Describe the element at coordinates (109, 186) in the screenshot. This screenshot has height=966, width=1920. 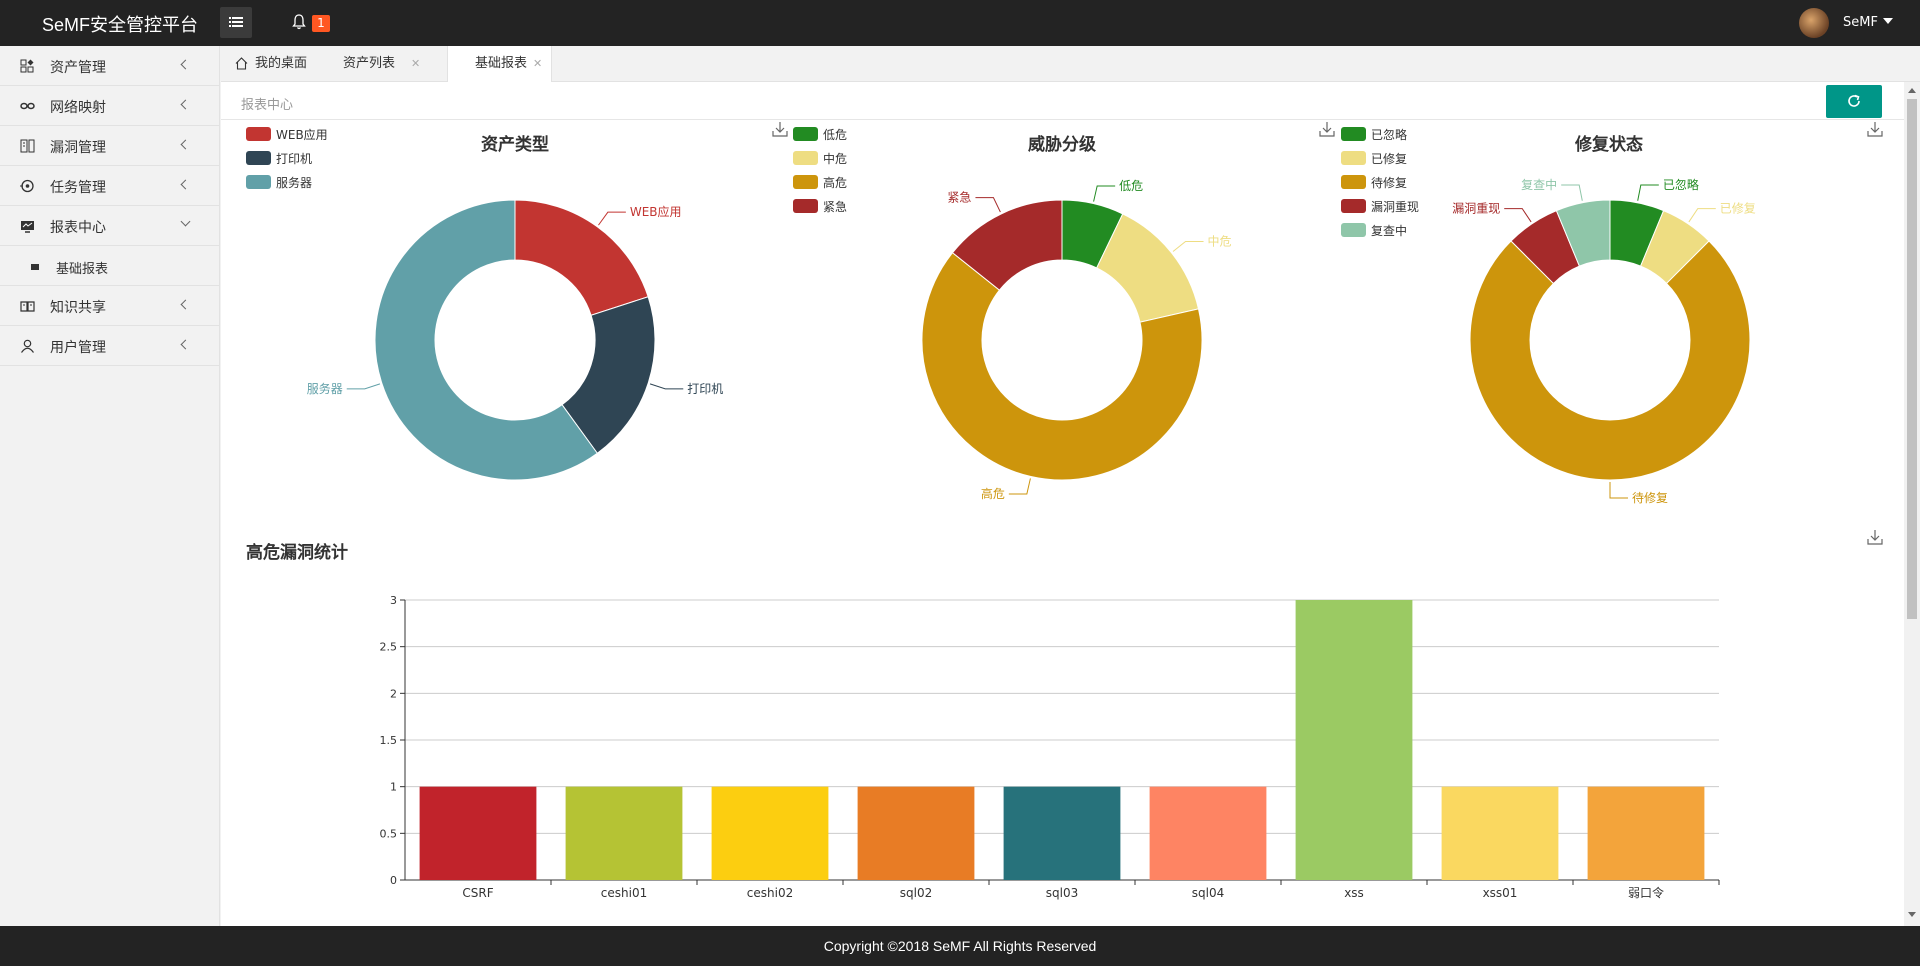
I see `sidebar-item-task: 任务管理` at that location.